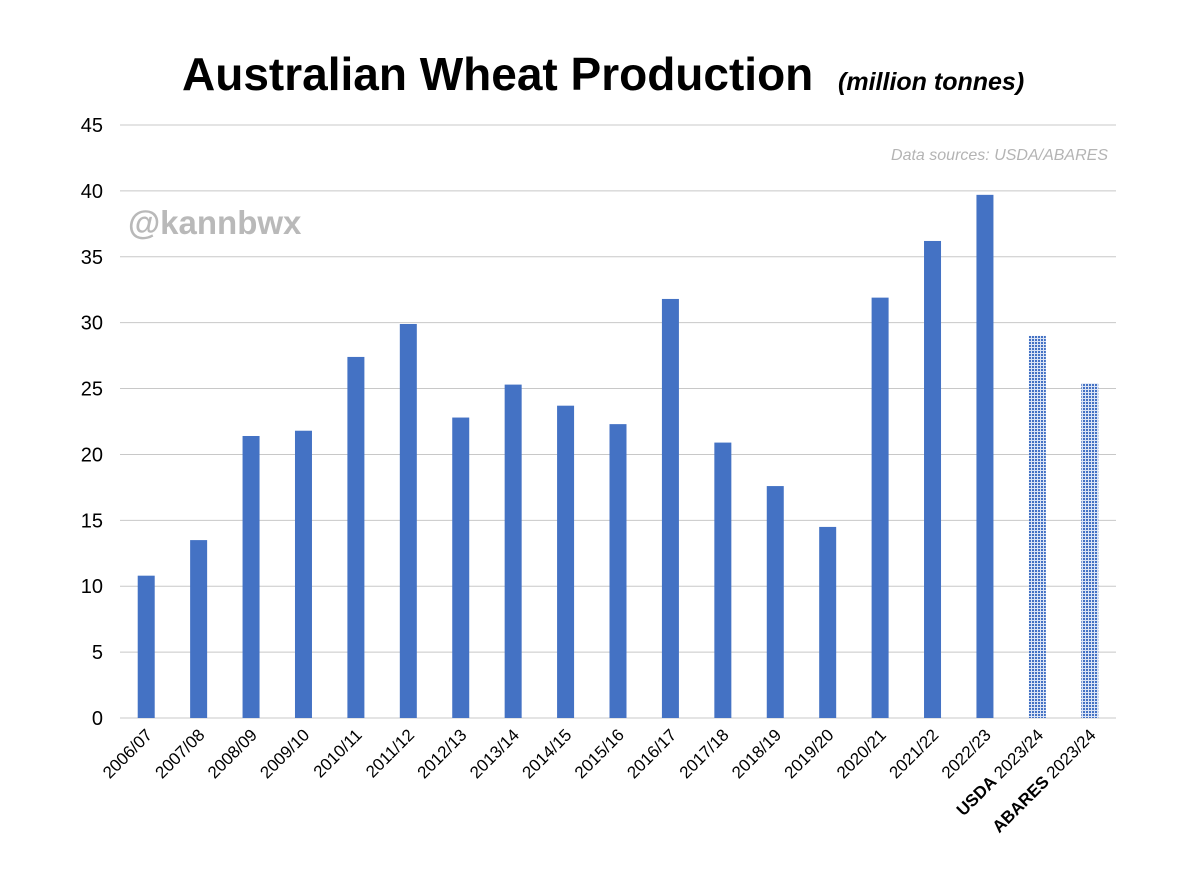  Describe the element at coordinates (809, 753) in the screenshot. I see `x-tick-label: 2019/20` at that location.